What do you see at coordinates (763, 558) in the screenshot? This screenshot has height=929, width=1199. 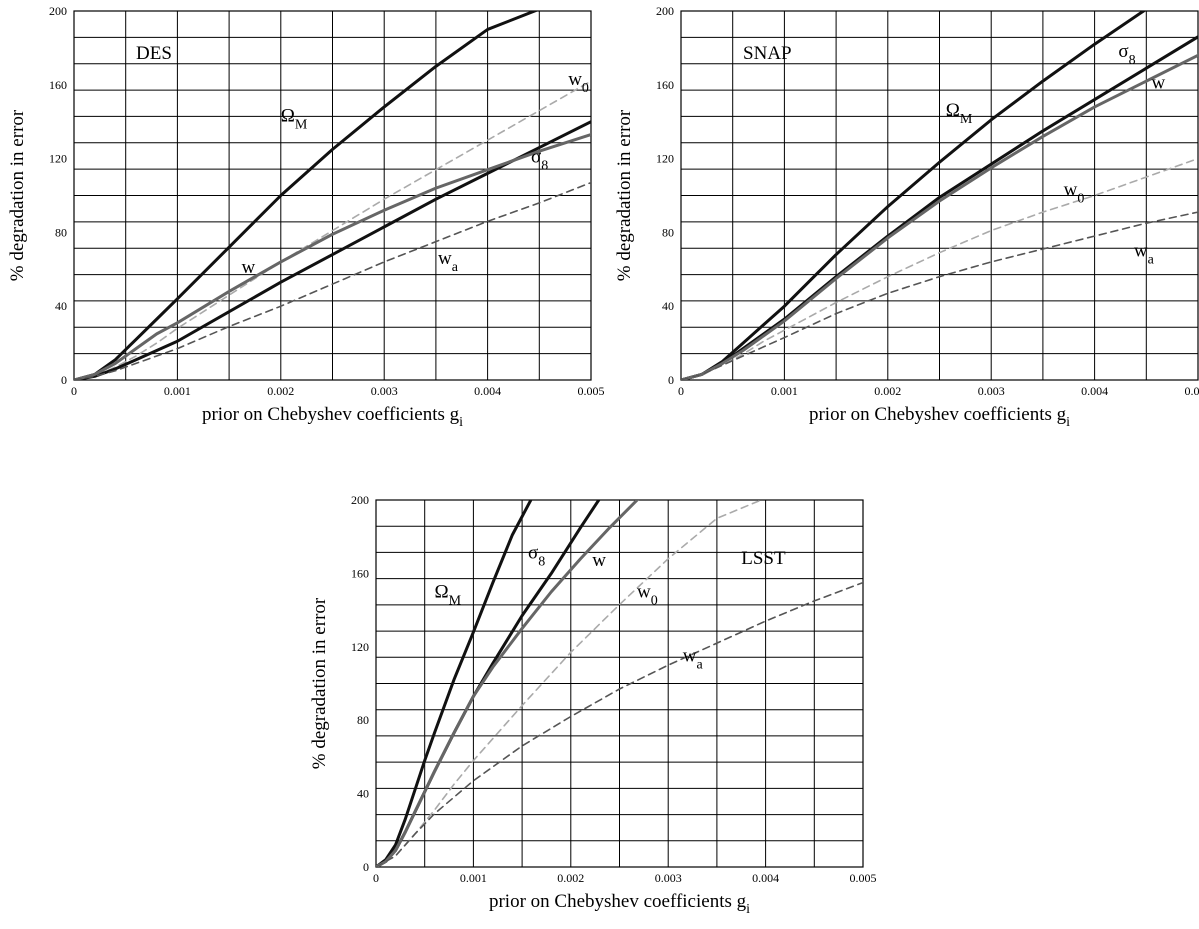 I see `panel-title: LSST` at bounding box center [763, 558].